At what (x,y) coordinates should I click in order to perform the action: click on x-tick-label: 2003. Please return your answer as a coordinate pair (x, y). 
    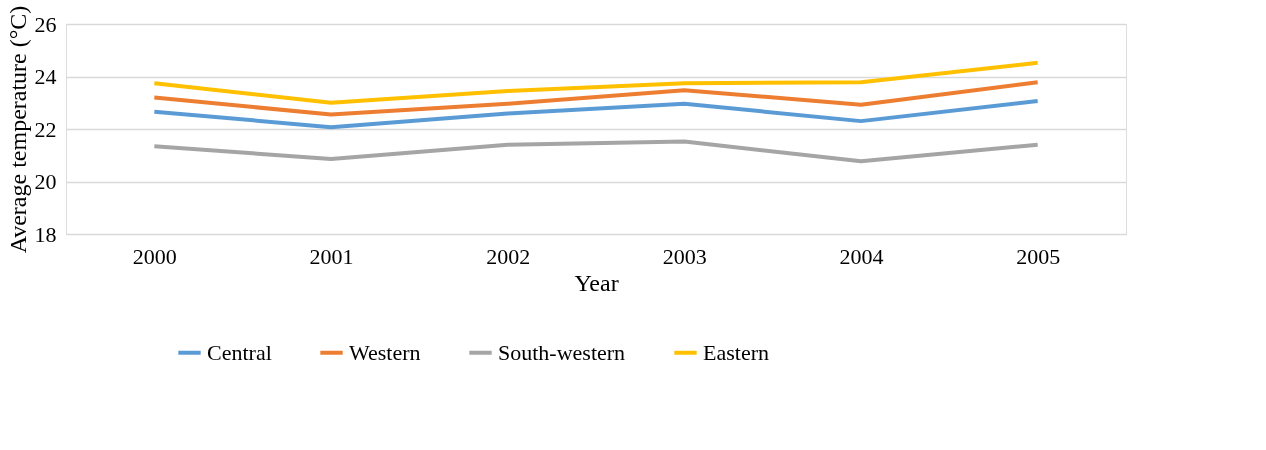
    Looking at the image, I should click on (684, 256).